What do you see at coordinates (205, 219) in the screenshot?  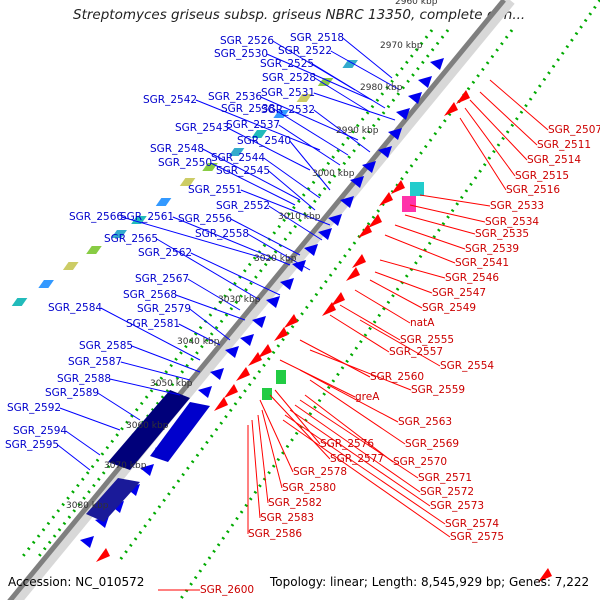 I see `gene-label-sgr-2556: SGR_2556` at bounding box center [205, 219].